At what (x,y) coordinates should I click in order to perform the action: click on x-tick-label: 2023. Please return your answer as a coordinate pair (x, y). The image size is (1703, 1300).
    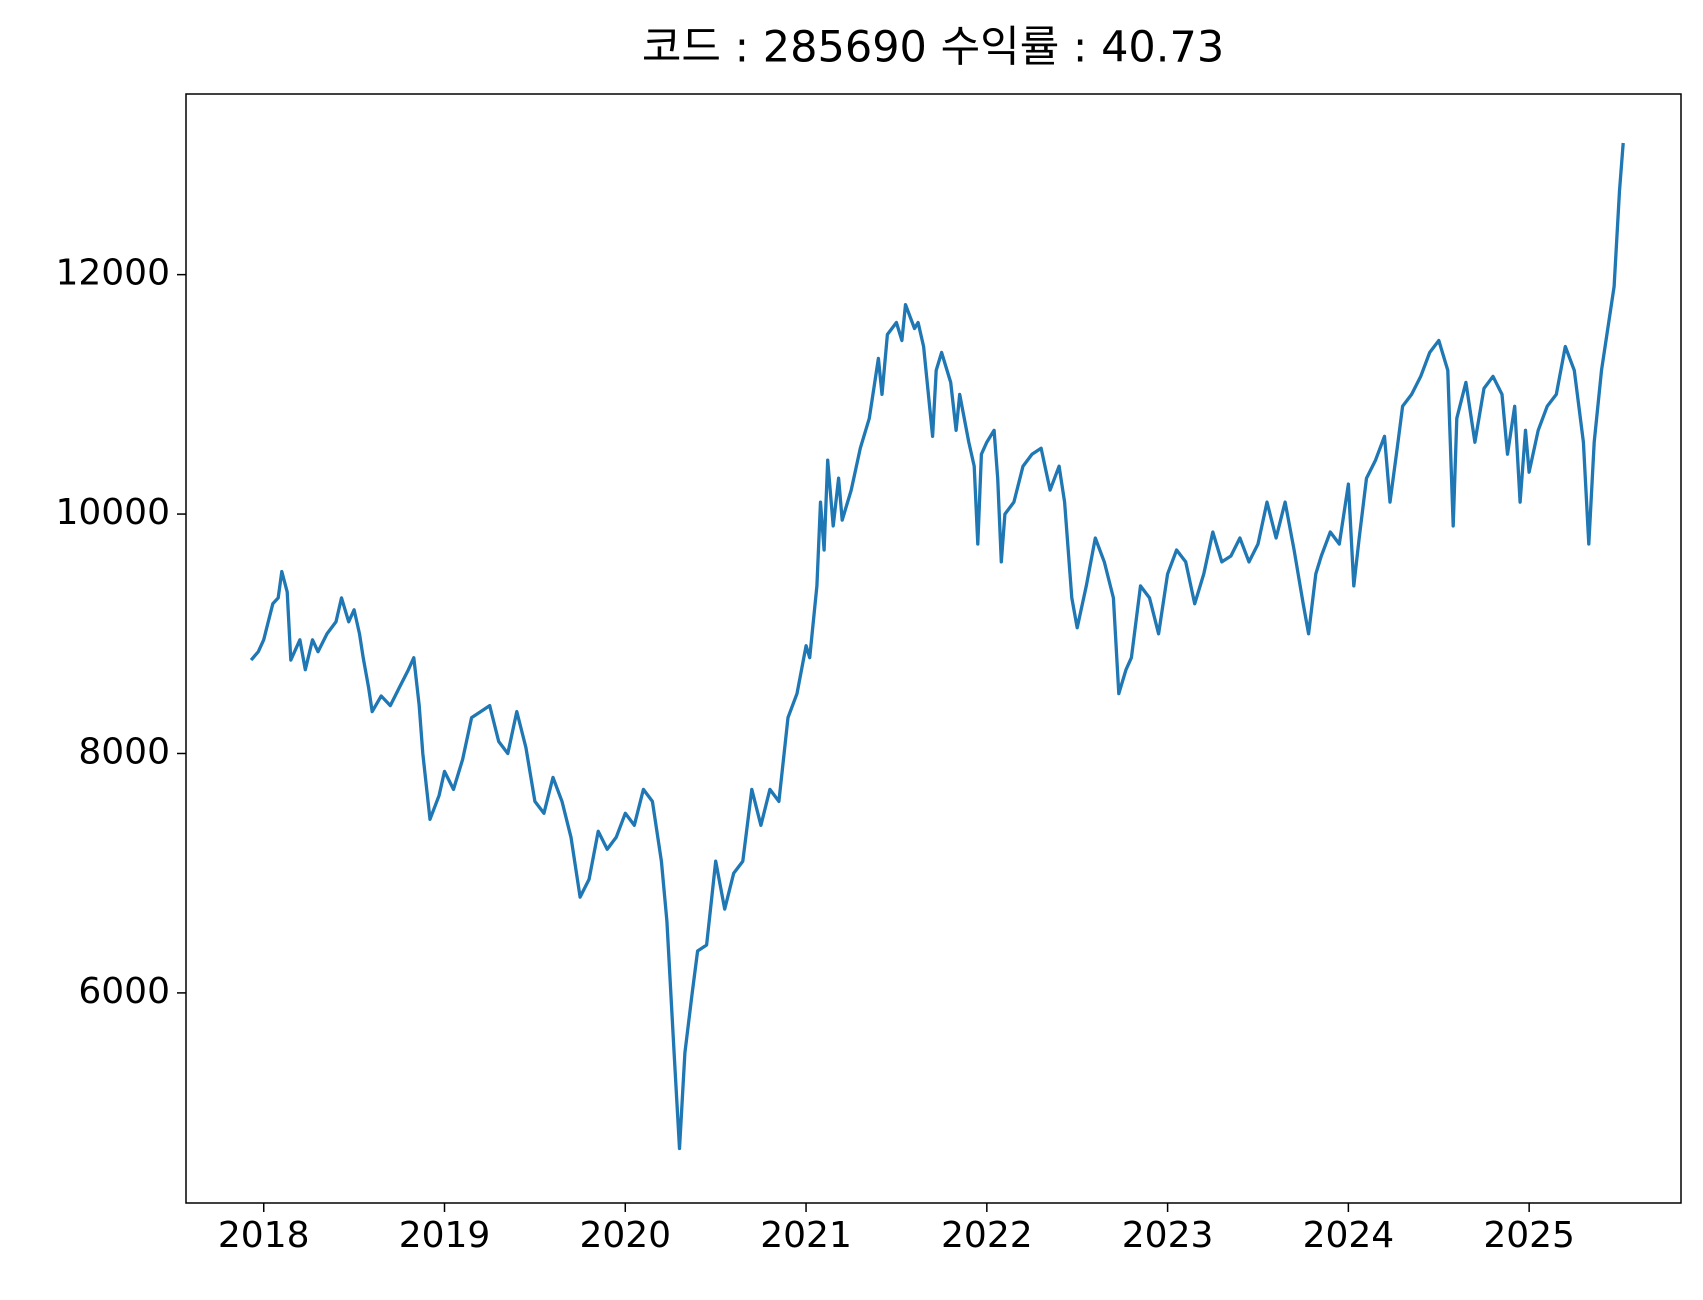
    Looking at the image, I should click on (1168, 1235).